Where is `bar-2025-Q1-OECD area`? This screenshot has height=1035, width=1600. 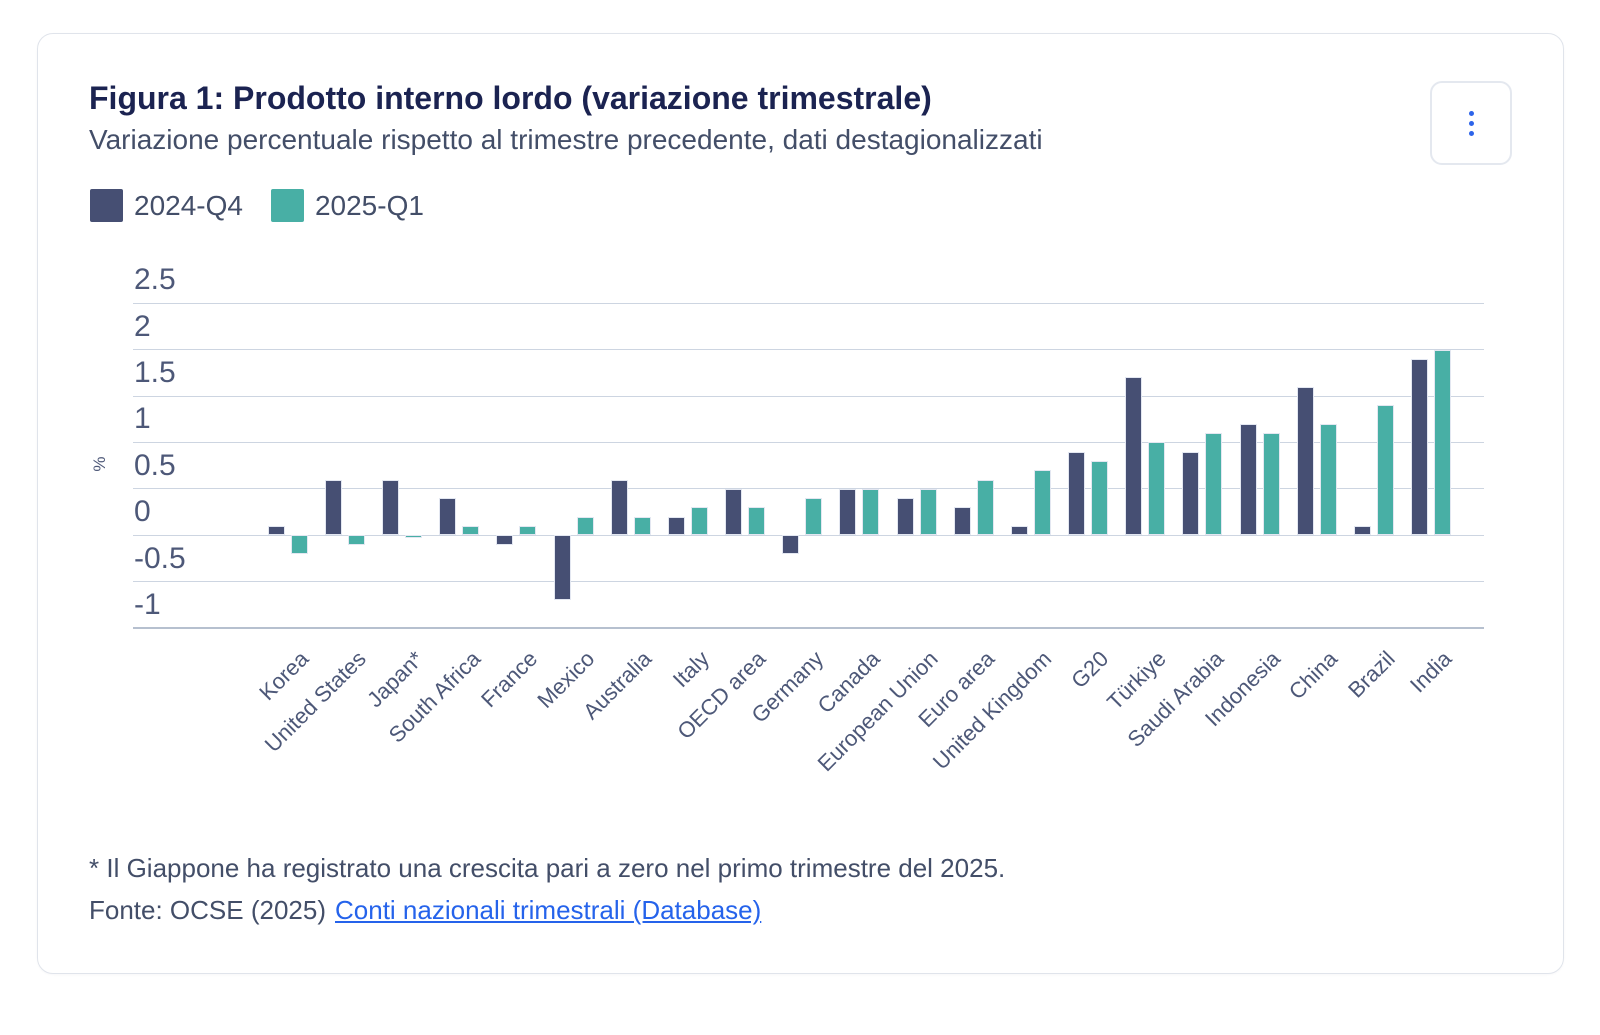
bar-2025-Q1-OECD area is located at coordinates (757, 521).